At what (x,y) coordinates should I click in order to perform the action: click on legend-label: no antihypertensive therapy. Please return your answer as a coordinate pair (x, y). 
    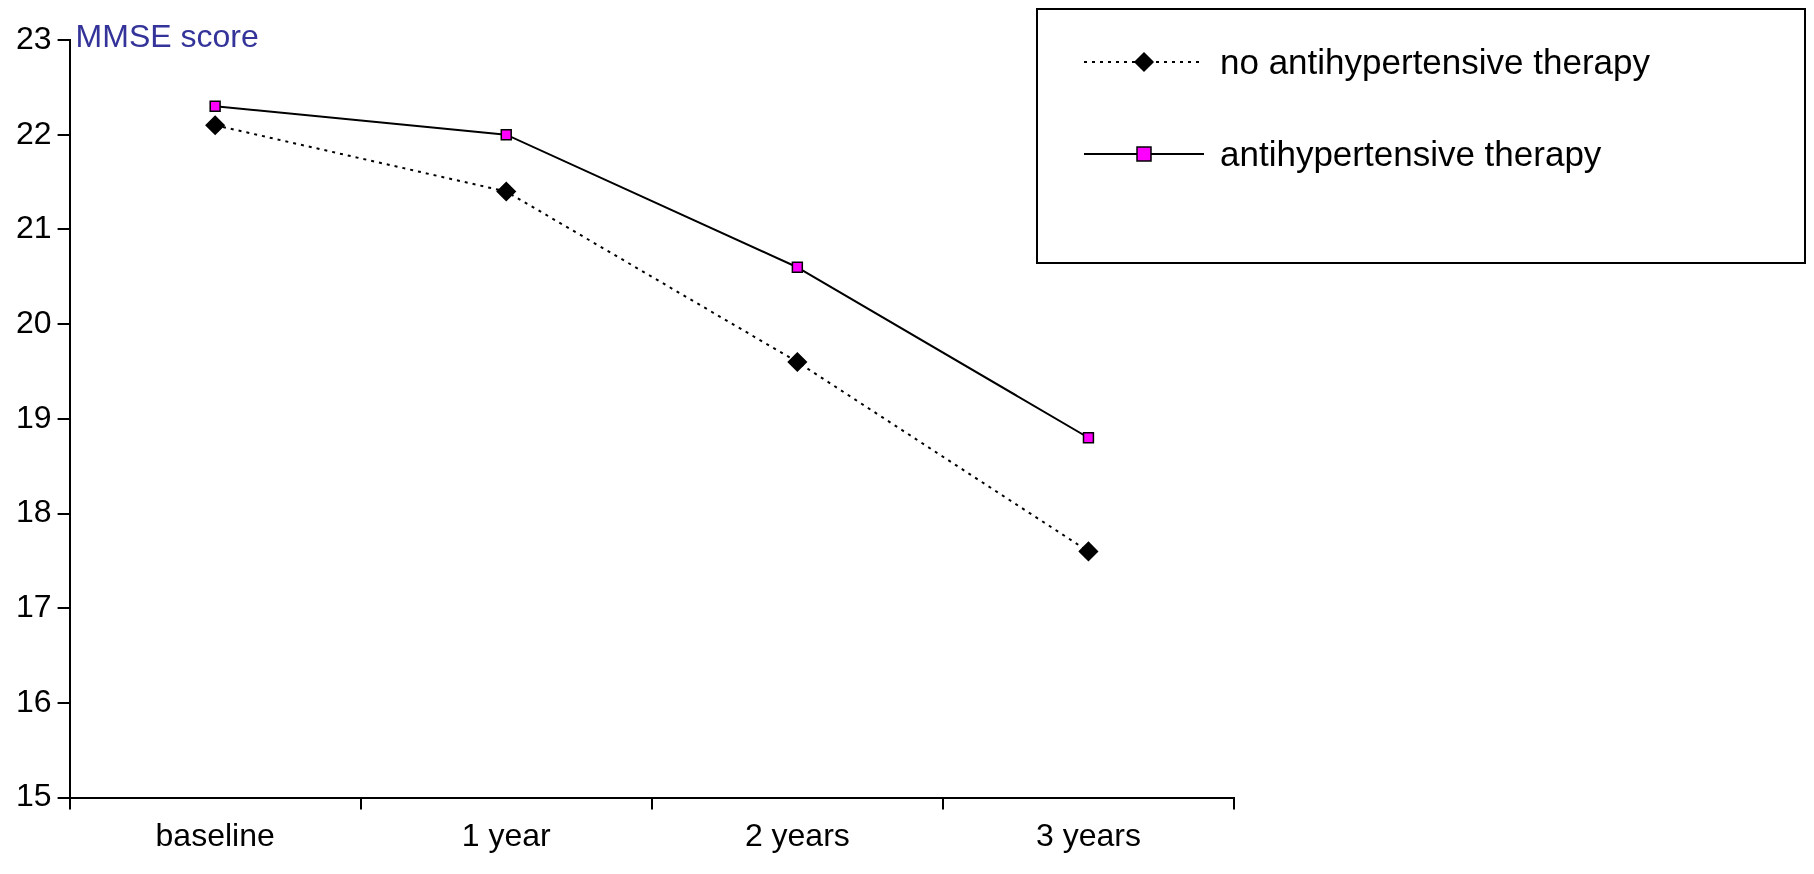
    Looking at the image, I should click on (1435, 62).